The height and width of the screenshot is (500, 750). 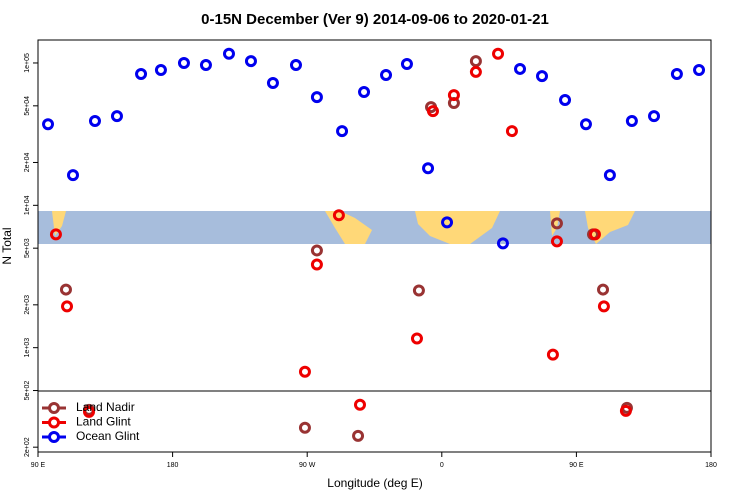 I want to click on legend-label: Land Glint, so click(x=103, y=422).